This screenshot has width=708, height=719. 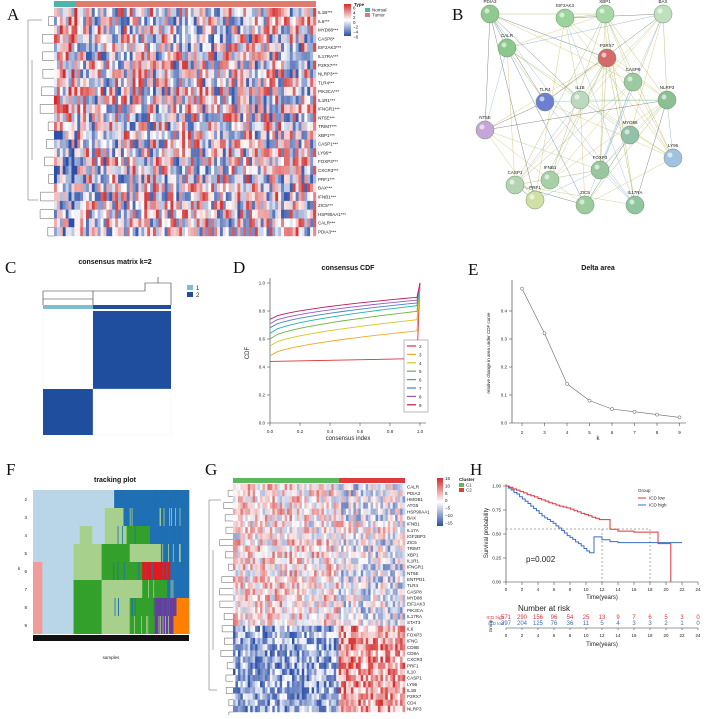 What do you see at coordinates (542, 150) in the screenshot?
I see `network-edge` at bounding box center [542, 150].